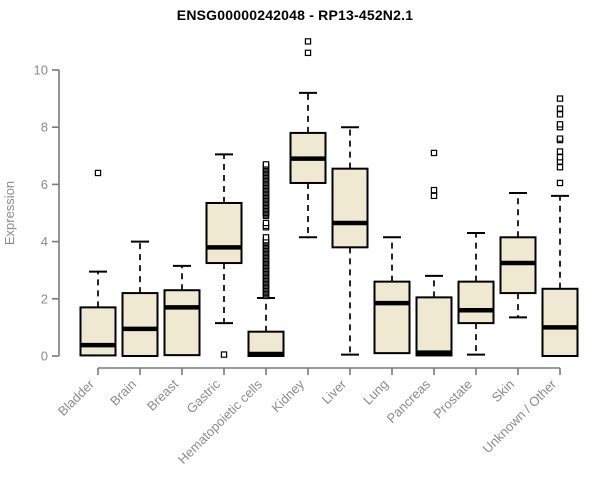  What do you see at coordinates (9, 213) in the screenshot?
I see `y-axis-title: Expression` at bounding box center [9, 213].